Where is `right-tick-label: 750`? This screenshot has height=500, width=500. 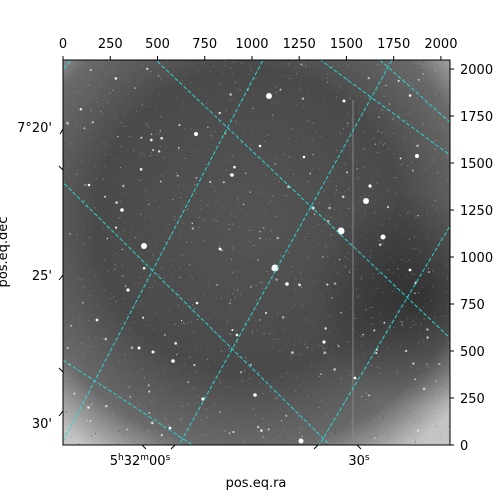 right-tick-label: 750 is located at coordinates (472, 305).